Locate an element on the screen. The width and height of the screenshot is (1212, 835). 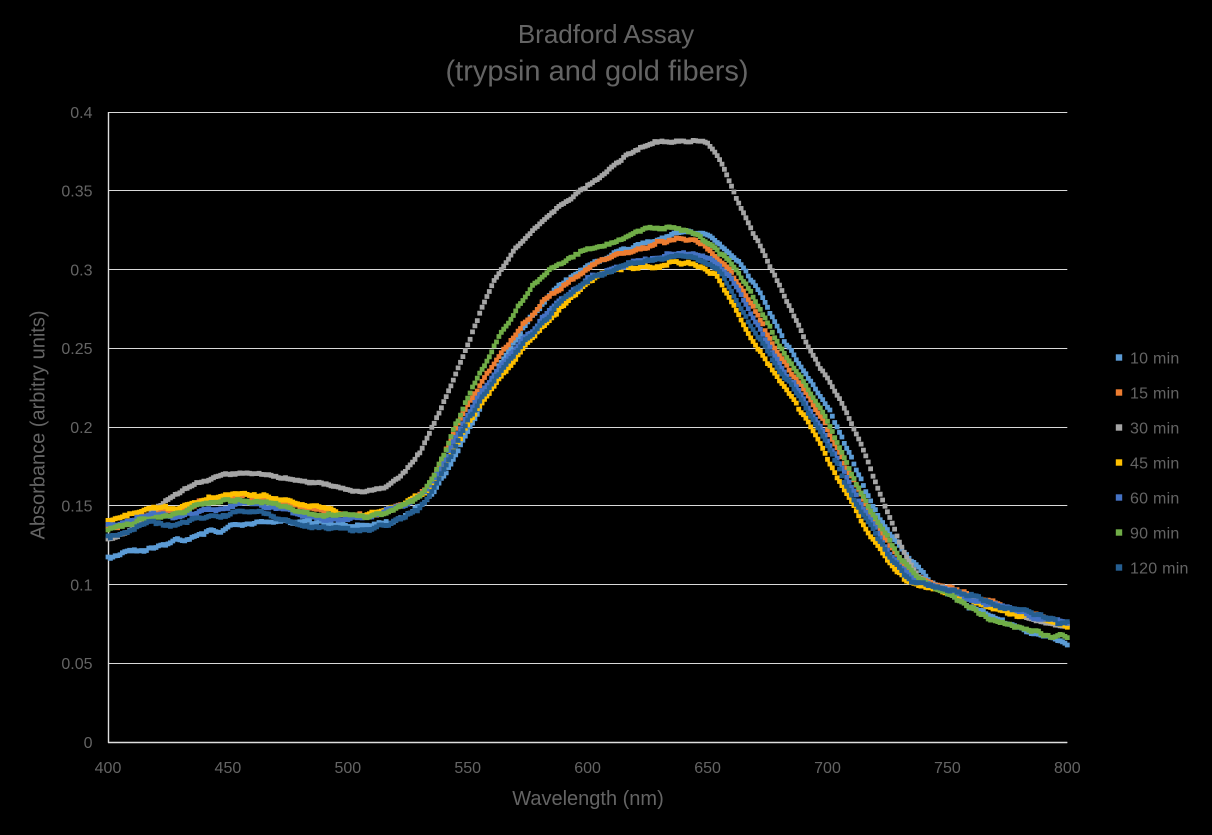
svg-text: 700 is located at coordinates (827, 768).